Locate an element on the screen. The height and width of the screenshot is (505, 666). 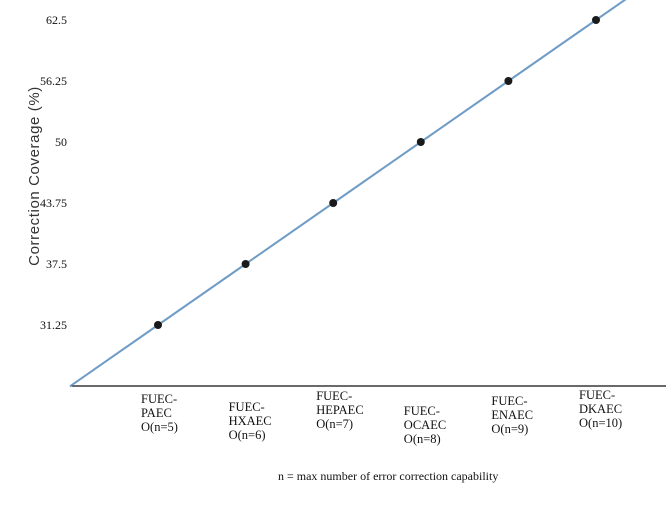
y-tick-label: 43.75 is located at coordinates (53, 203).